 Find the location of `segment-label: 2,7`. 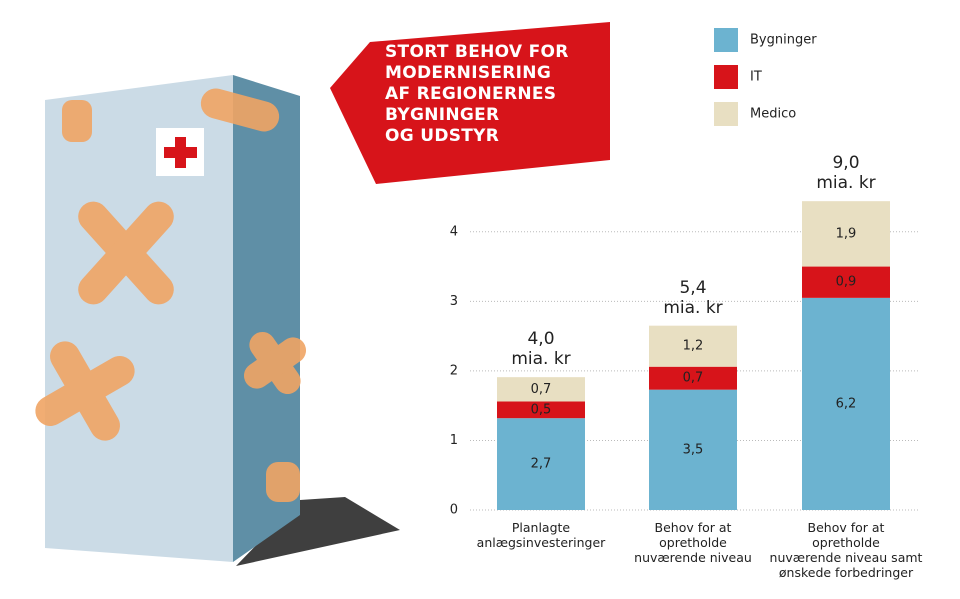

segment-label: 2,7 is located at coordinates (541, 464).